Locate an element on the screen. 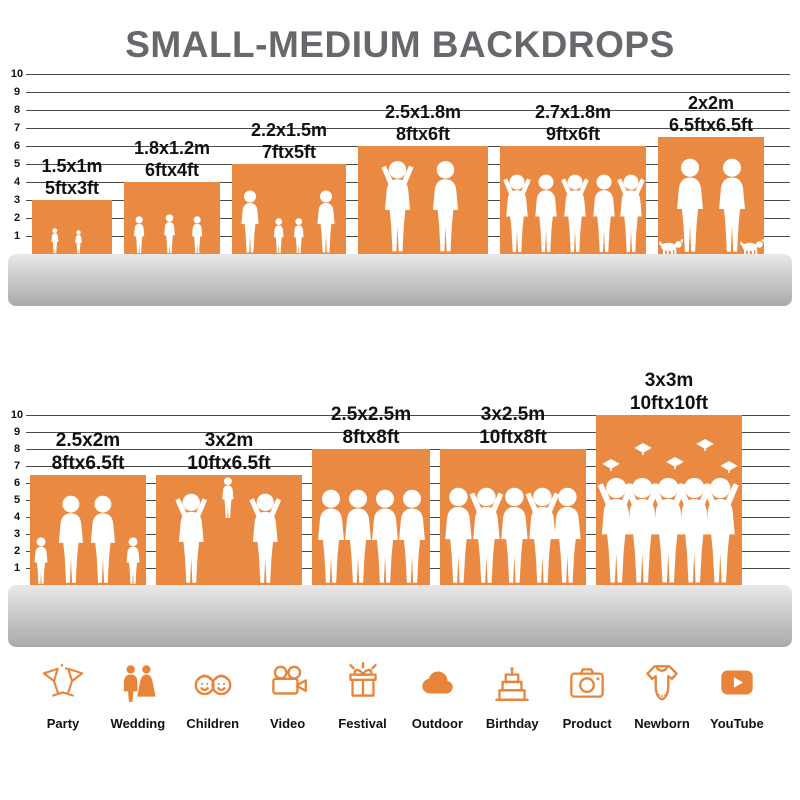 This screenshot has width=800, height=800. size-feet: 7ftx5ft is located at coordinates (288, 152).